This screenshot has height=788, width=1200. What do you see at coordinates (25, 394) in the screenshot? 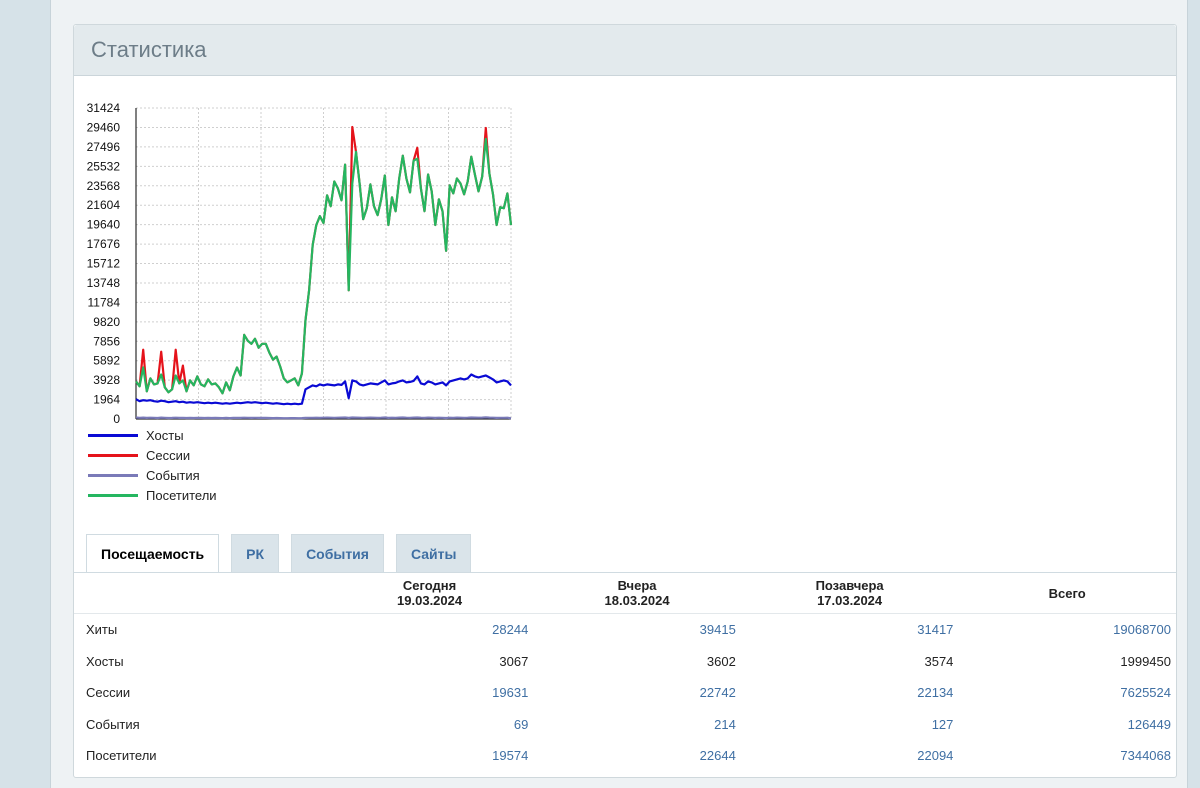
I see `left-gutter` at bounding box center [25, 394].